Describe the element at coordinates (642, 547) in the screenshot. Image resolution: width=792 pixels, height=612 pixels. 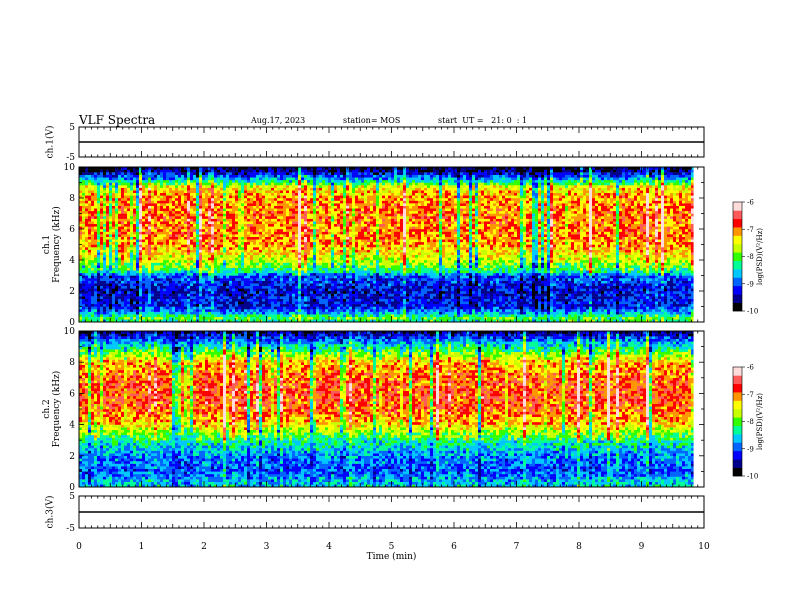
I see `x-tick-label: 9` at that location.